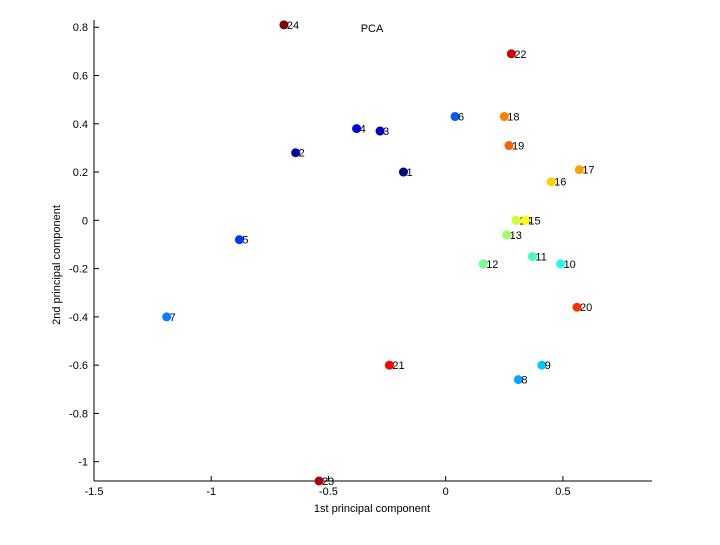  I want to click on data-point-24: 24, so click(289, 26).